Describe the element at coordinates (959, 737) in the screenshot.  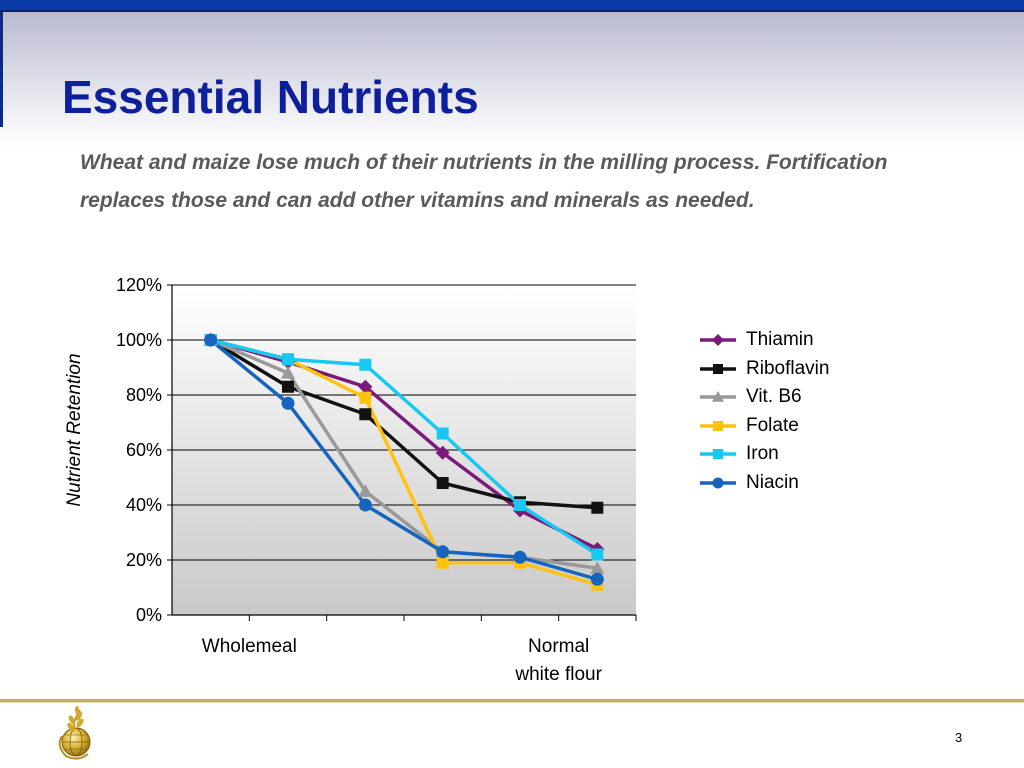
I see `page-number: 3` at that location.